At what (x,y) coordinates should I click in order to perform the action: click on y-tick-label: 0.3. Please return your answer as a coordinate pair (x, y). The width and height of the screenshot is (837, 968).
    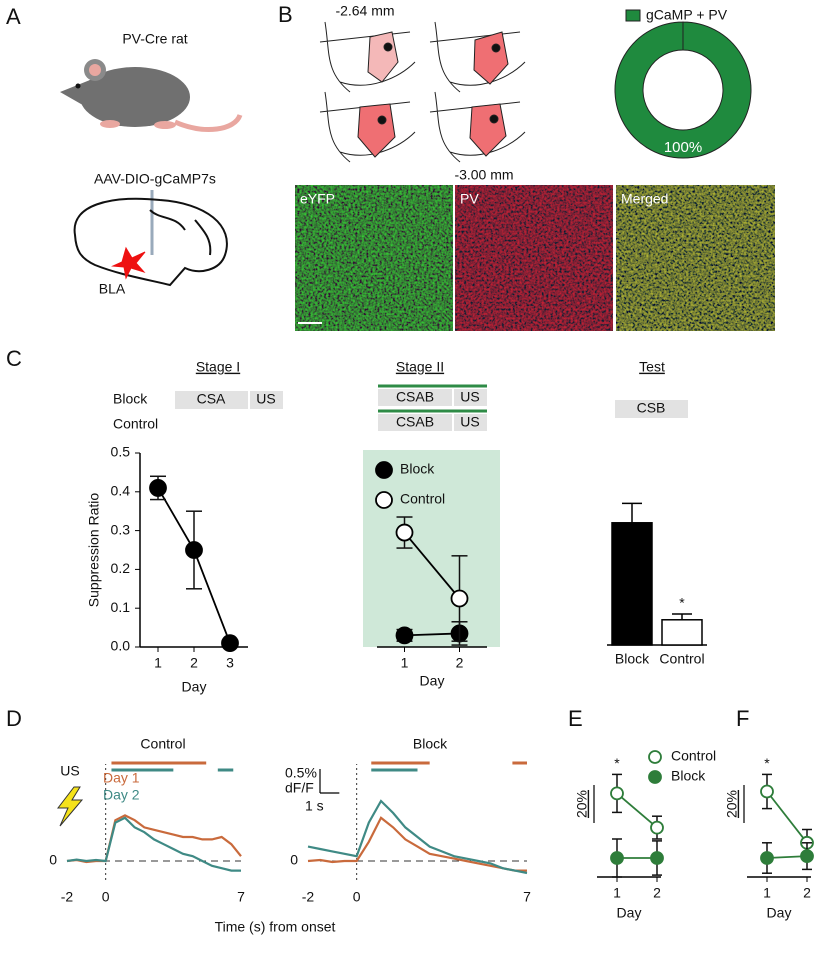
    Looking at the image, I should click on (121, 529).